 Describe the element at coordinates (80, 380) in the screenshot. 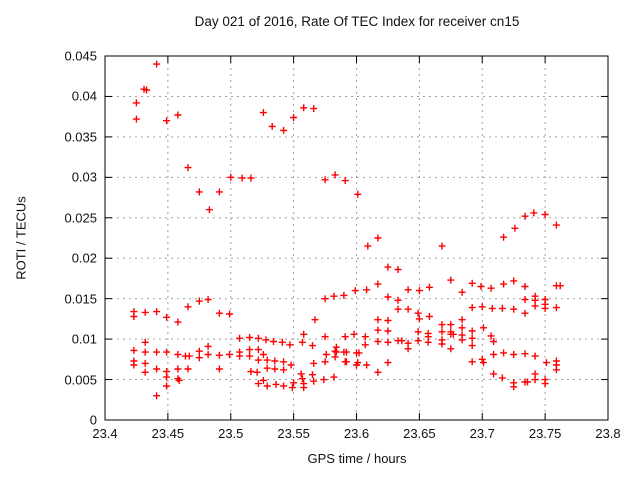

I see `y-tick-label: 0.005` at that location.